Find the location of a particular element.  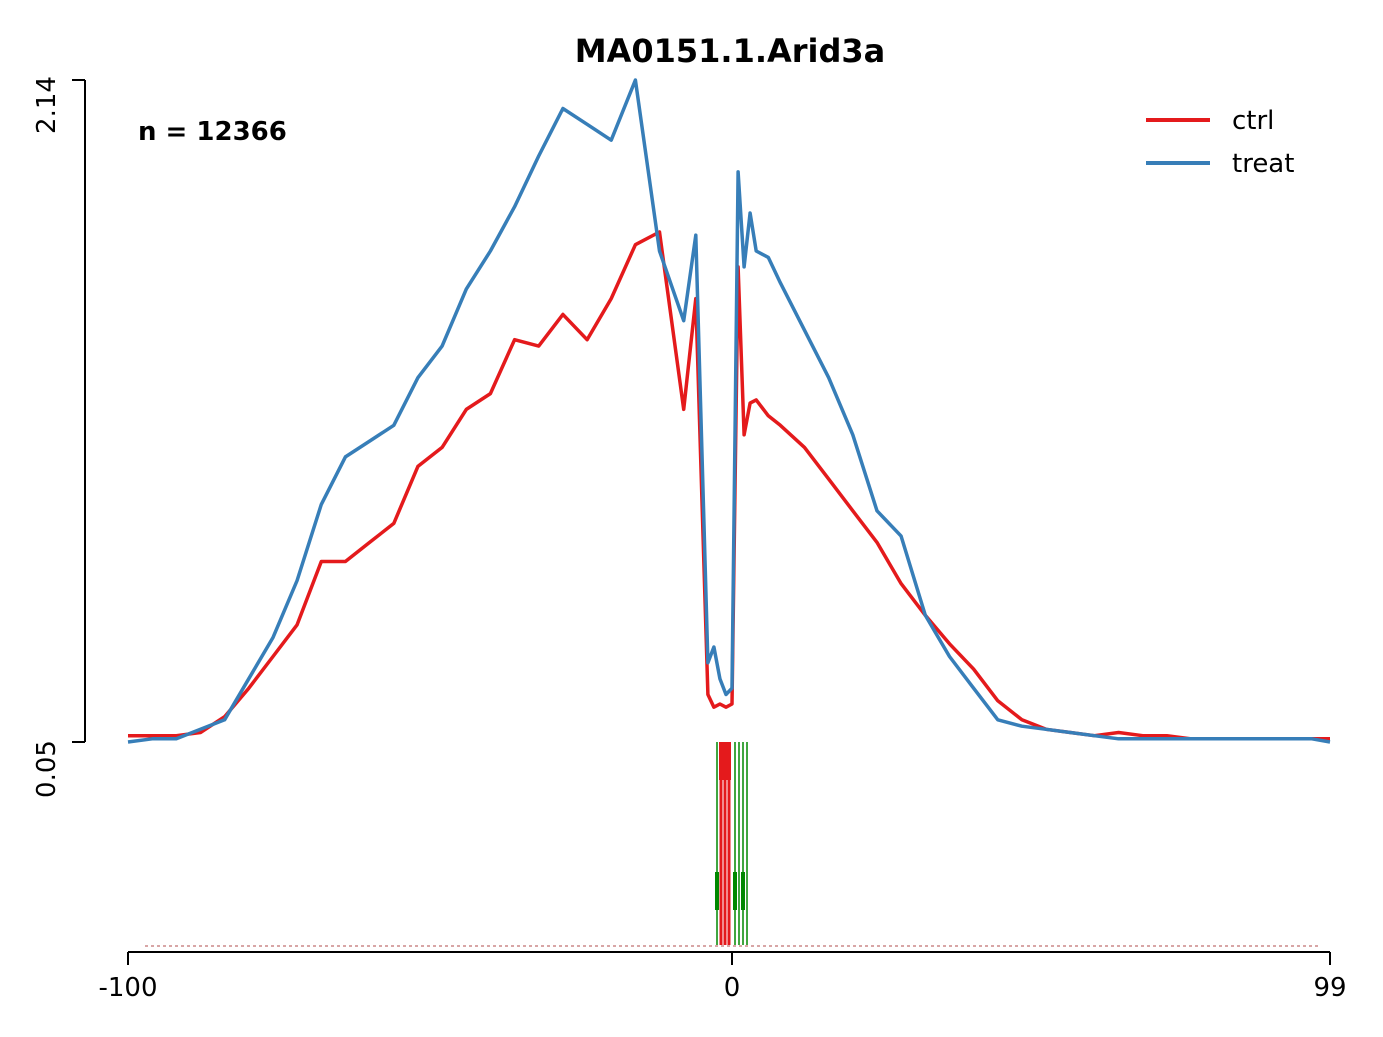

y-tick-label-min: 0.05 is located at coordinates (47, 769).